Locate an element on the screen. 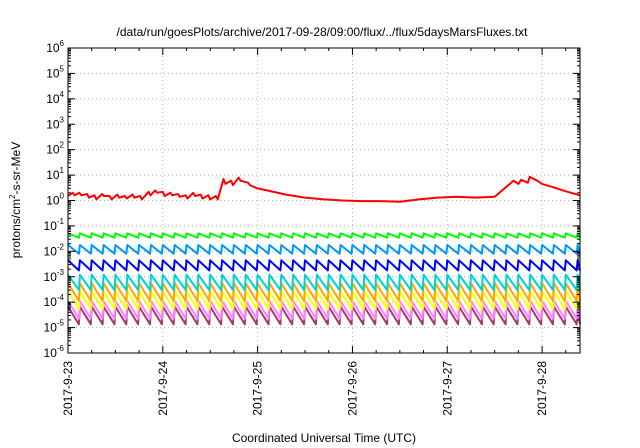  x-tick-label: 2017-9-28 is located at coordinates (542, 388).